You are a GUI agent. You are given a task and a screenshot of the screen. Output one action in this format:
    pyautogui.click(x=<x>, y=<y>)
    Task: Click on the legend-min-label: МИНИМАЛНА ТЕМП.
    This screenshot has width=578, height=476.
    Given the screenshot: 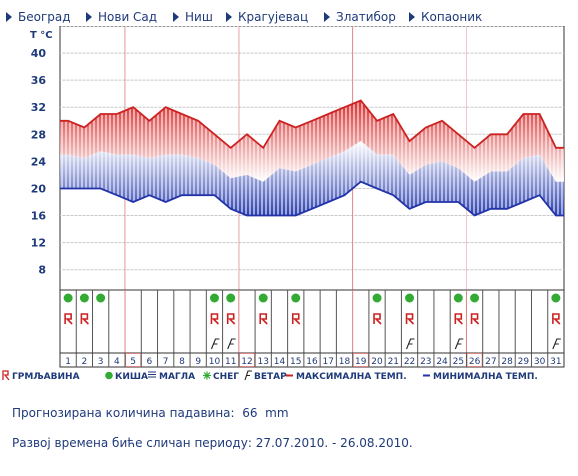 What is the action you would take?
    pyautogui.click(x=485, y=377)
    